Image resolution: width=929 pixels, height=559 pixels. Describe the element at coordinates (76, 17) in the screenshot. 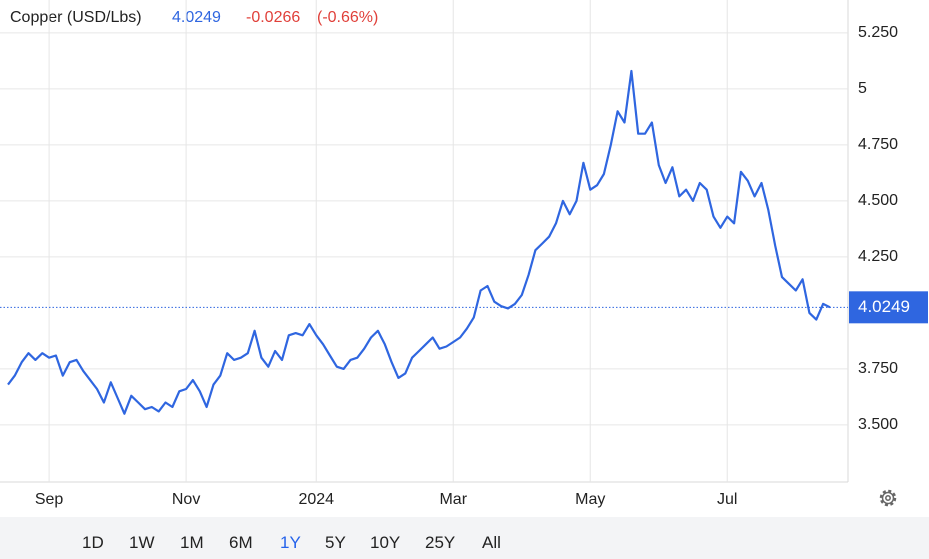

I see `chart-title: Copper (USD/Lbs)` at that location.